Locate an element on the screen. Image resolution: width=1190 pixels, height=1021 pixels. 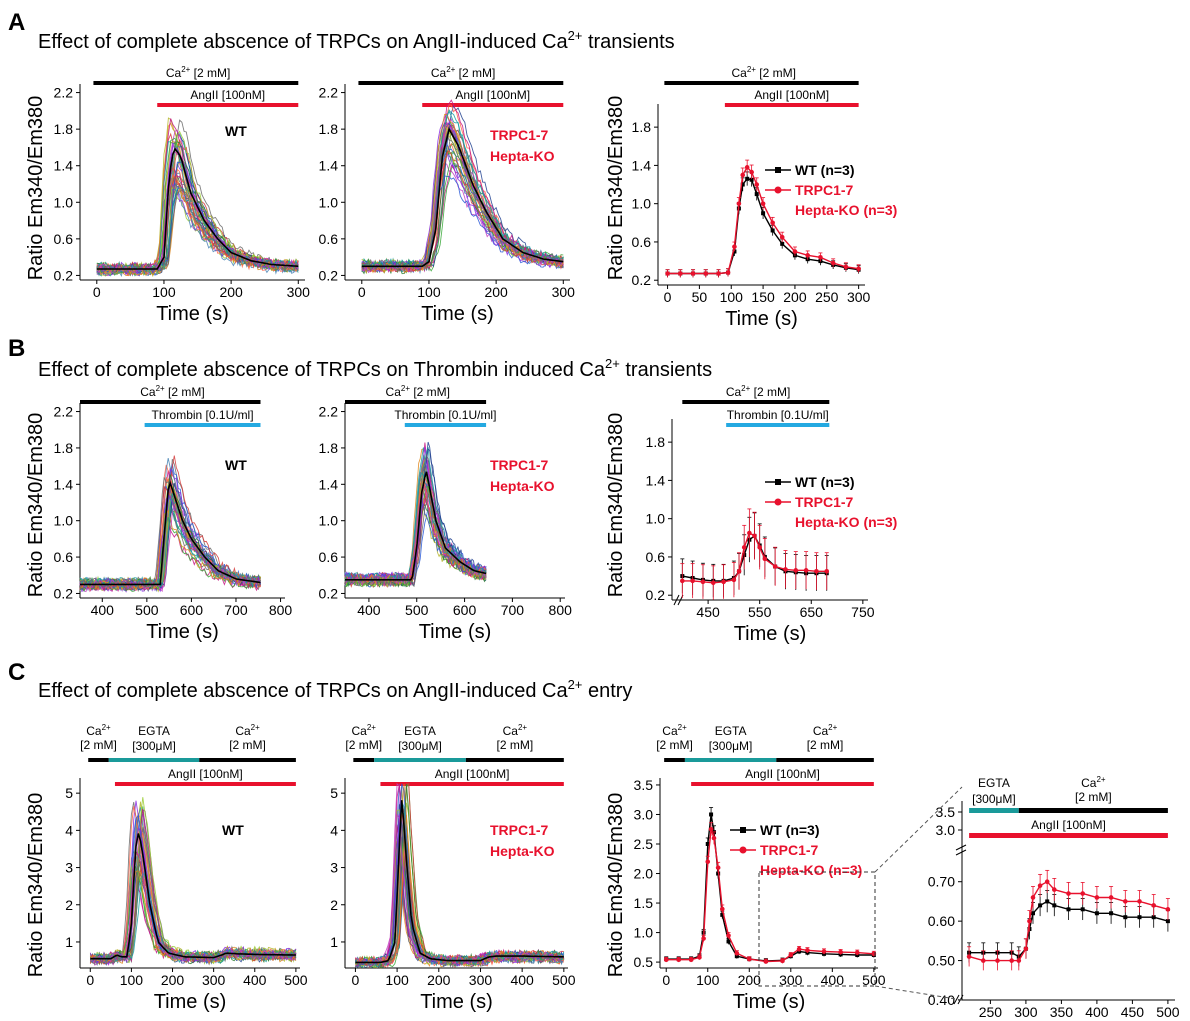
y-tick-label: 1.0 is located at coordinates (64, 521).